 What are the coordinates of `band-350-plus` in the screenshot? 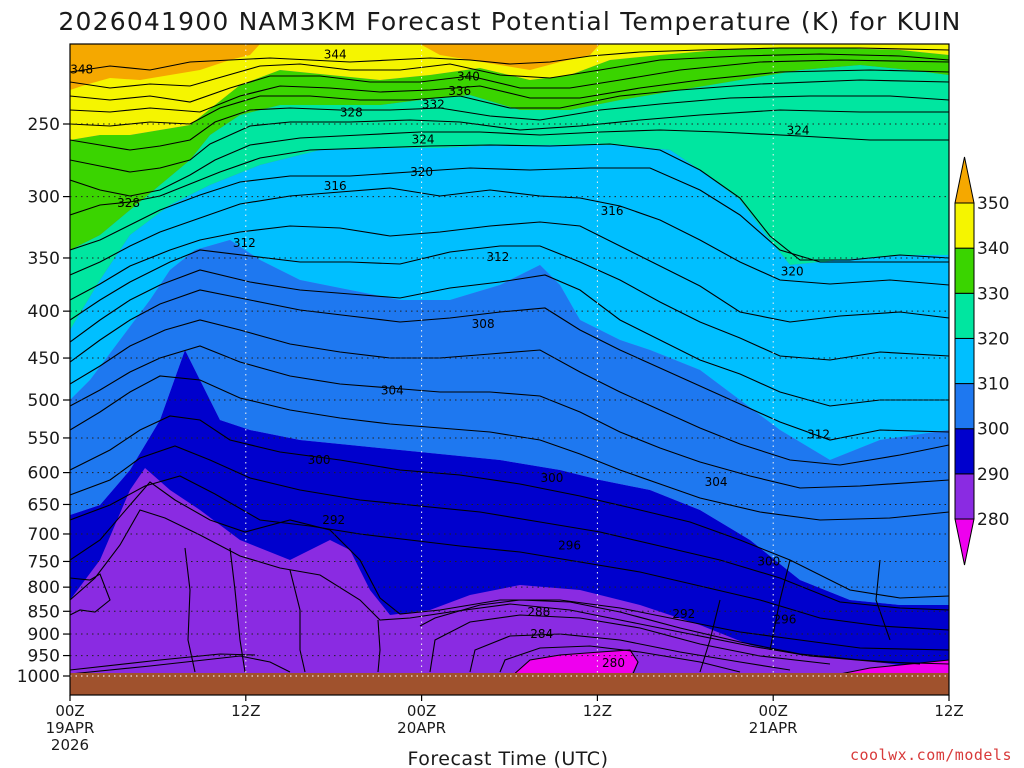 It's located at (509, 92).